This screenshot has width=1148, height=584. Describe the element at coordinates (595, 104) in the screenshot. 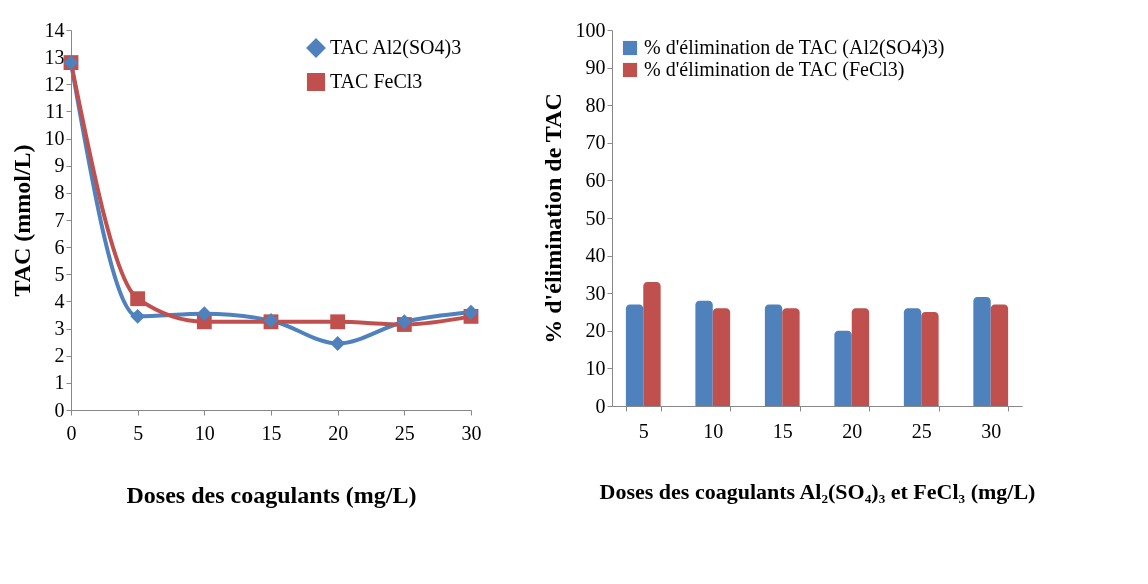

I see `y-tick-label: 80` at that location.